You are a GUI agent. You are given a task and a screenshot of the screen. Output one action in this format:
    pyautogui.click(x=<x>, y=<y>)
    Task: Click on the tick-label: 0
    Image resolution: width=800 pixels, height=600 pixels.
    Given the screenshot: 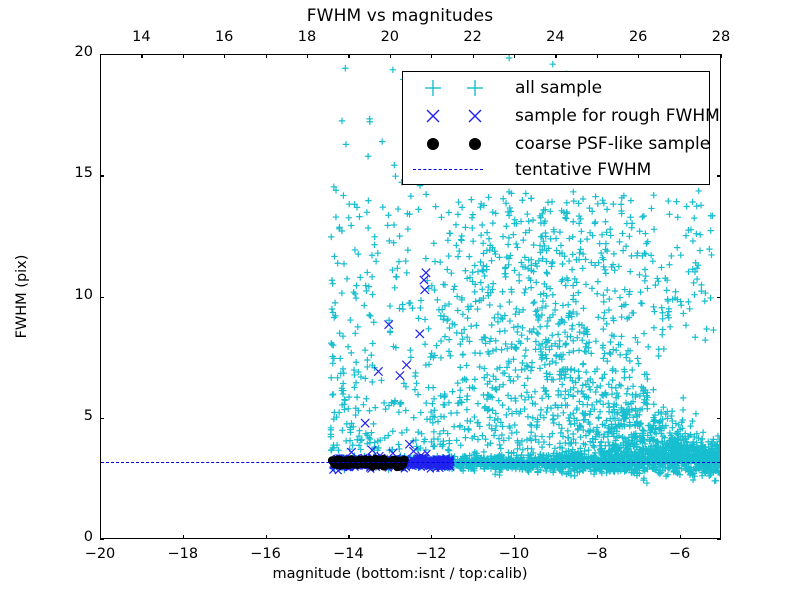 What is the action you would take?
    pyautogui.click(x=88, y=537)
    